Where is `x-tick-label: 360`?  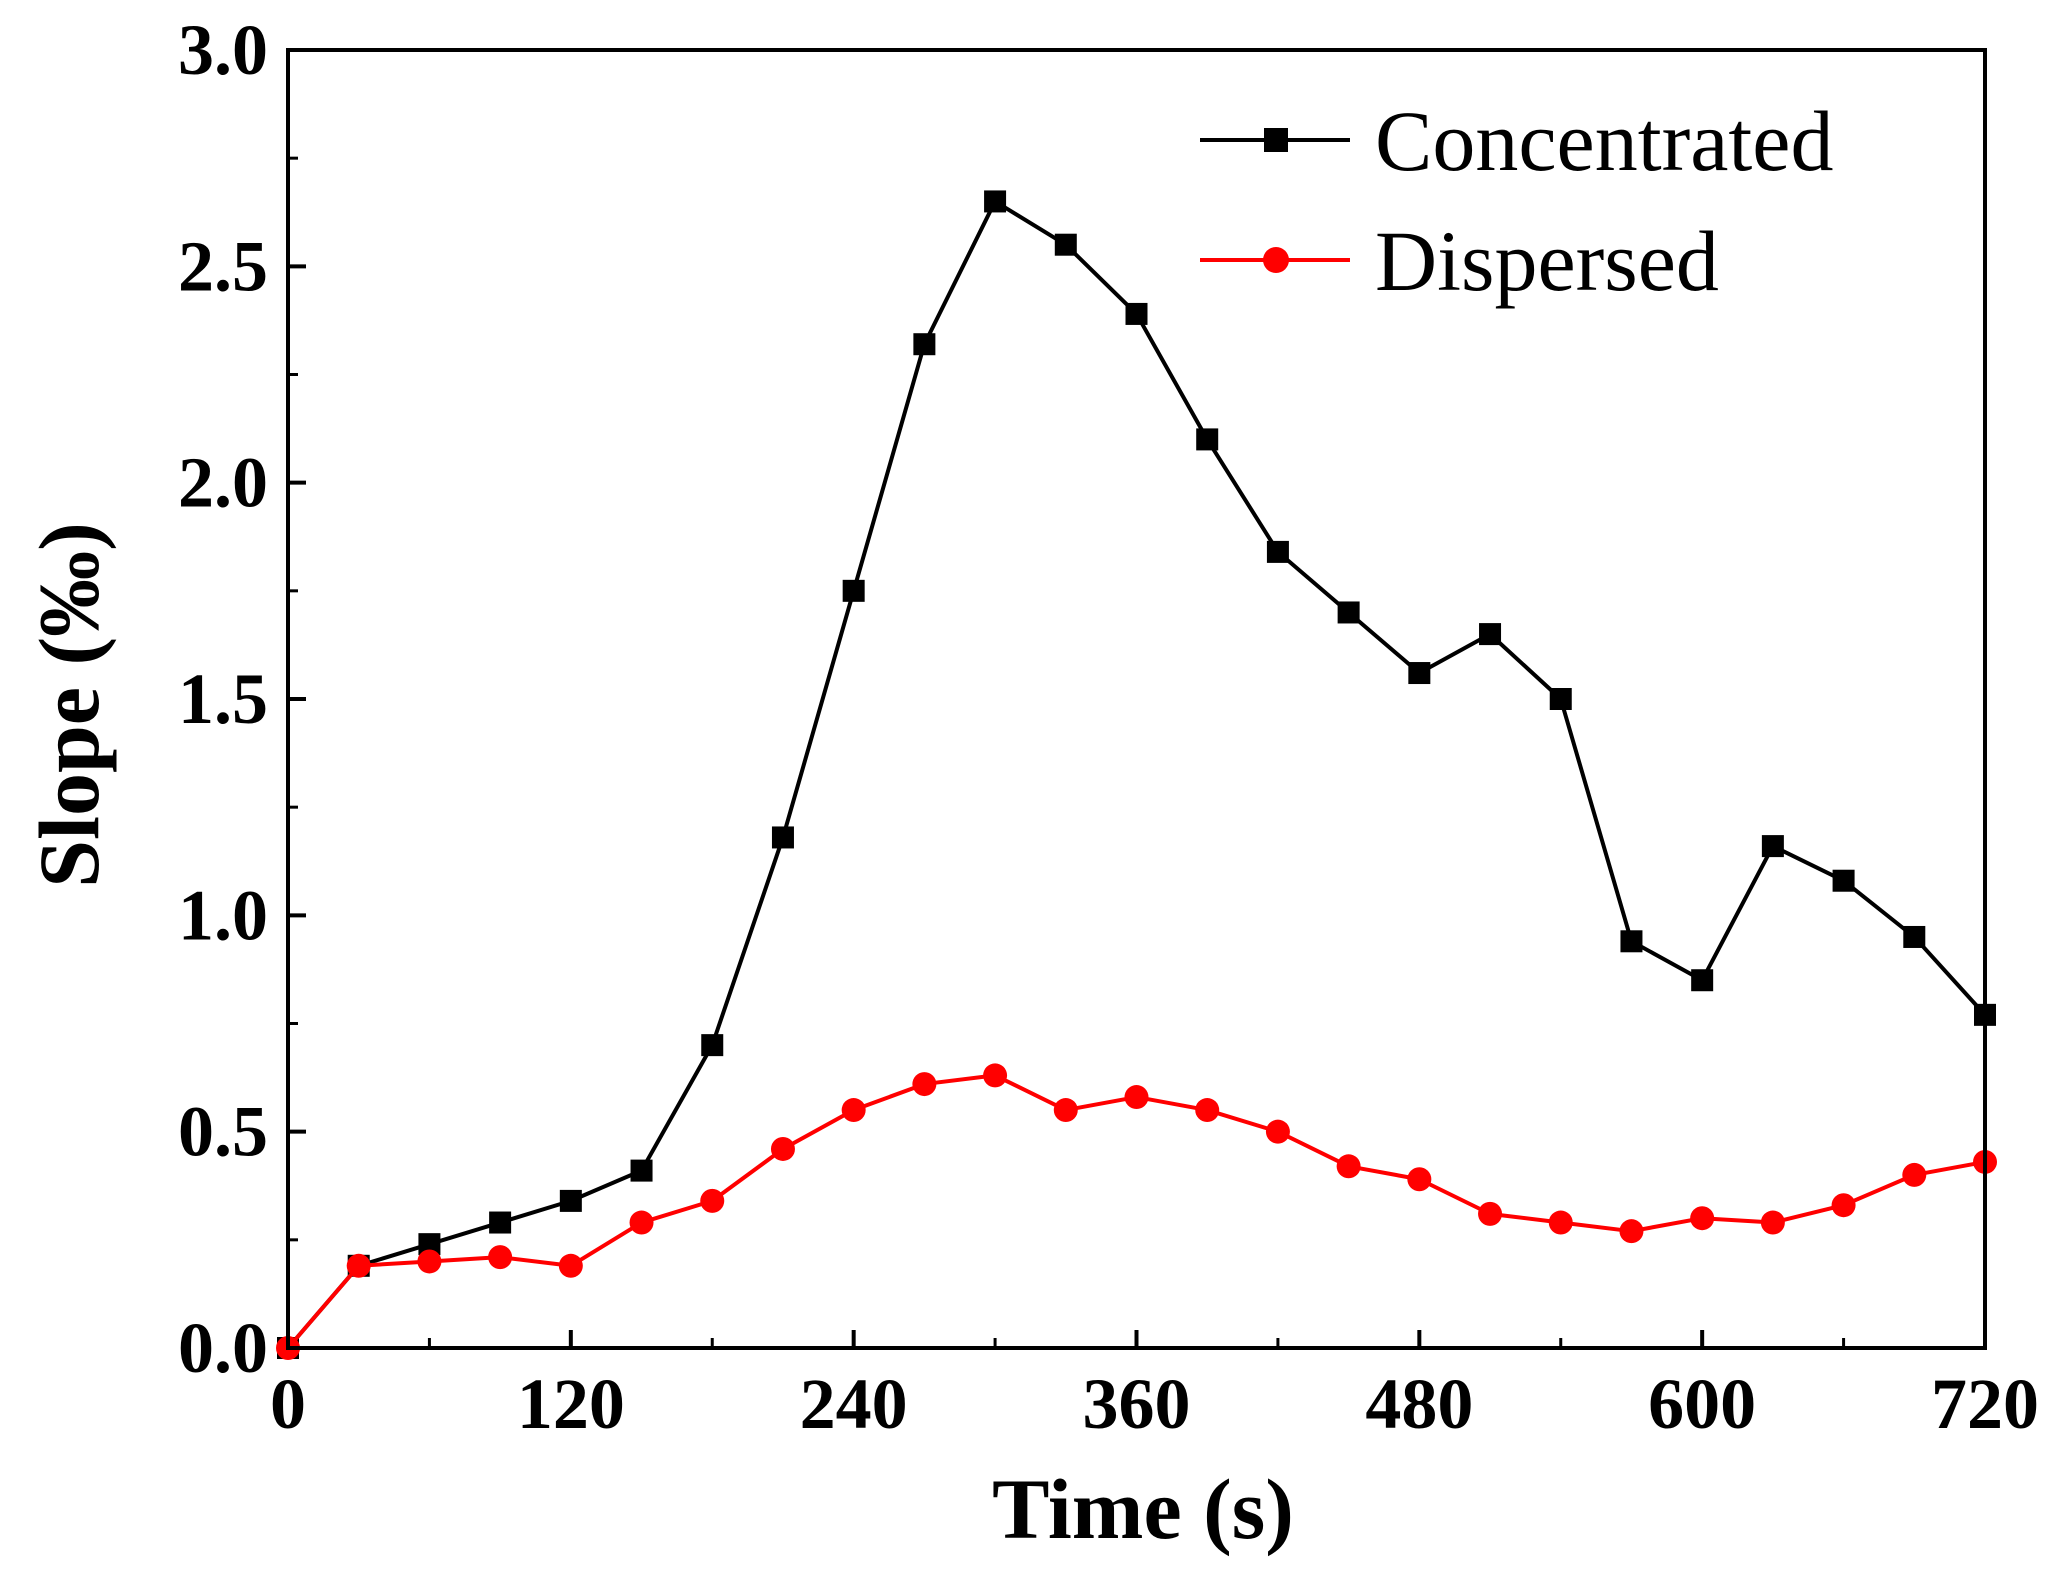 x-tick-label: 360 is located at coordinates (1137, 1404).